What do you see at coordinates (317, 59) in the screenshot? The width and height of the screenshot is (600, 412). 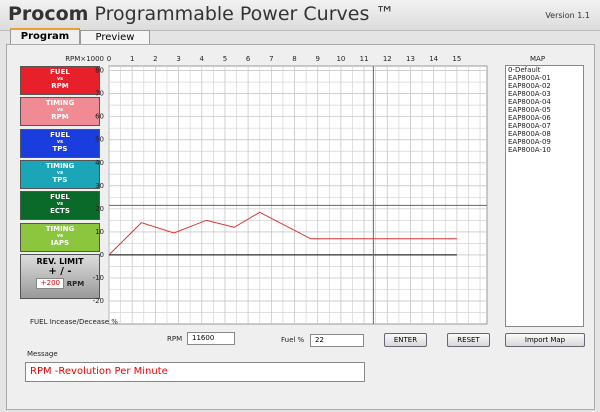 I see `x-tick-label: 9` at bounding box center [317, 59].